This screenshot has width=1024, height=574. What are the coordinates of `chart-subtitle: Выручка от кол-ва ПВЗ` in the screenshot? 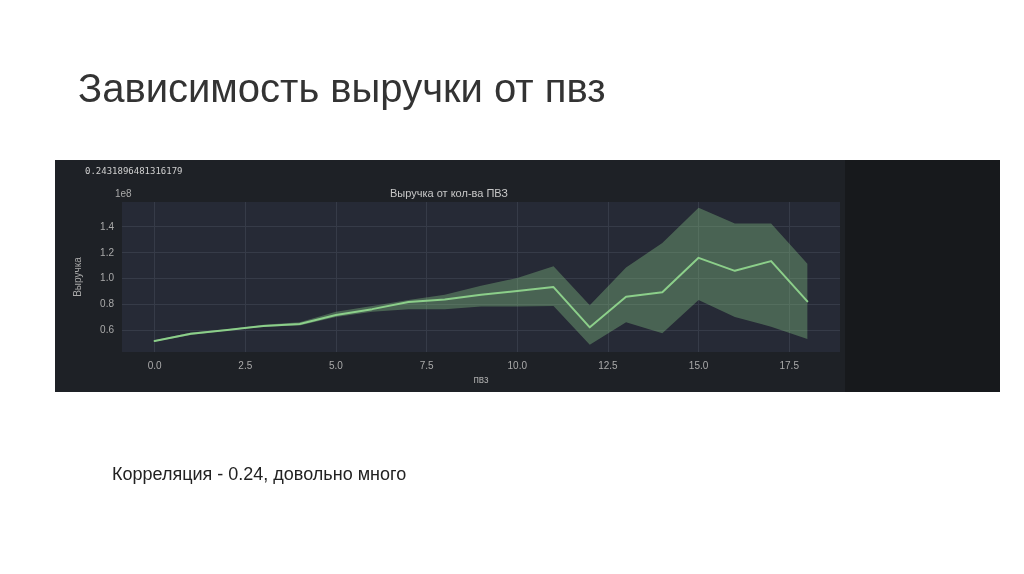 It's located at (449, 192).